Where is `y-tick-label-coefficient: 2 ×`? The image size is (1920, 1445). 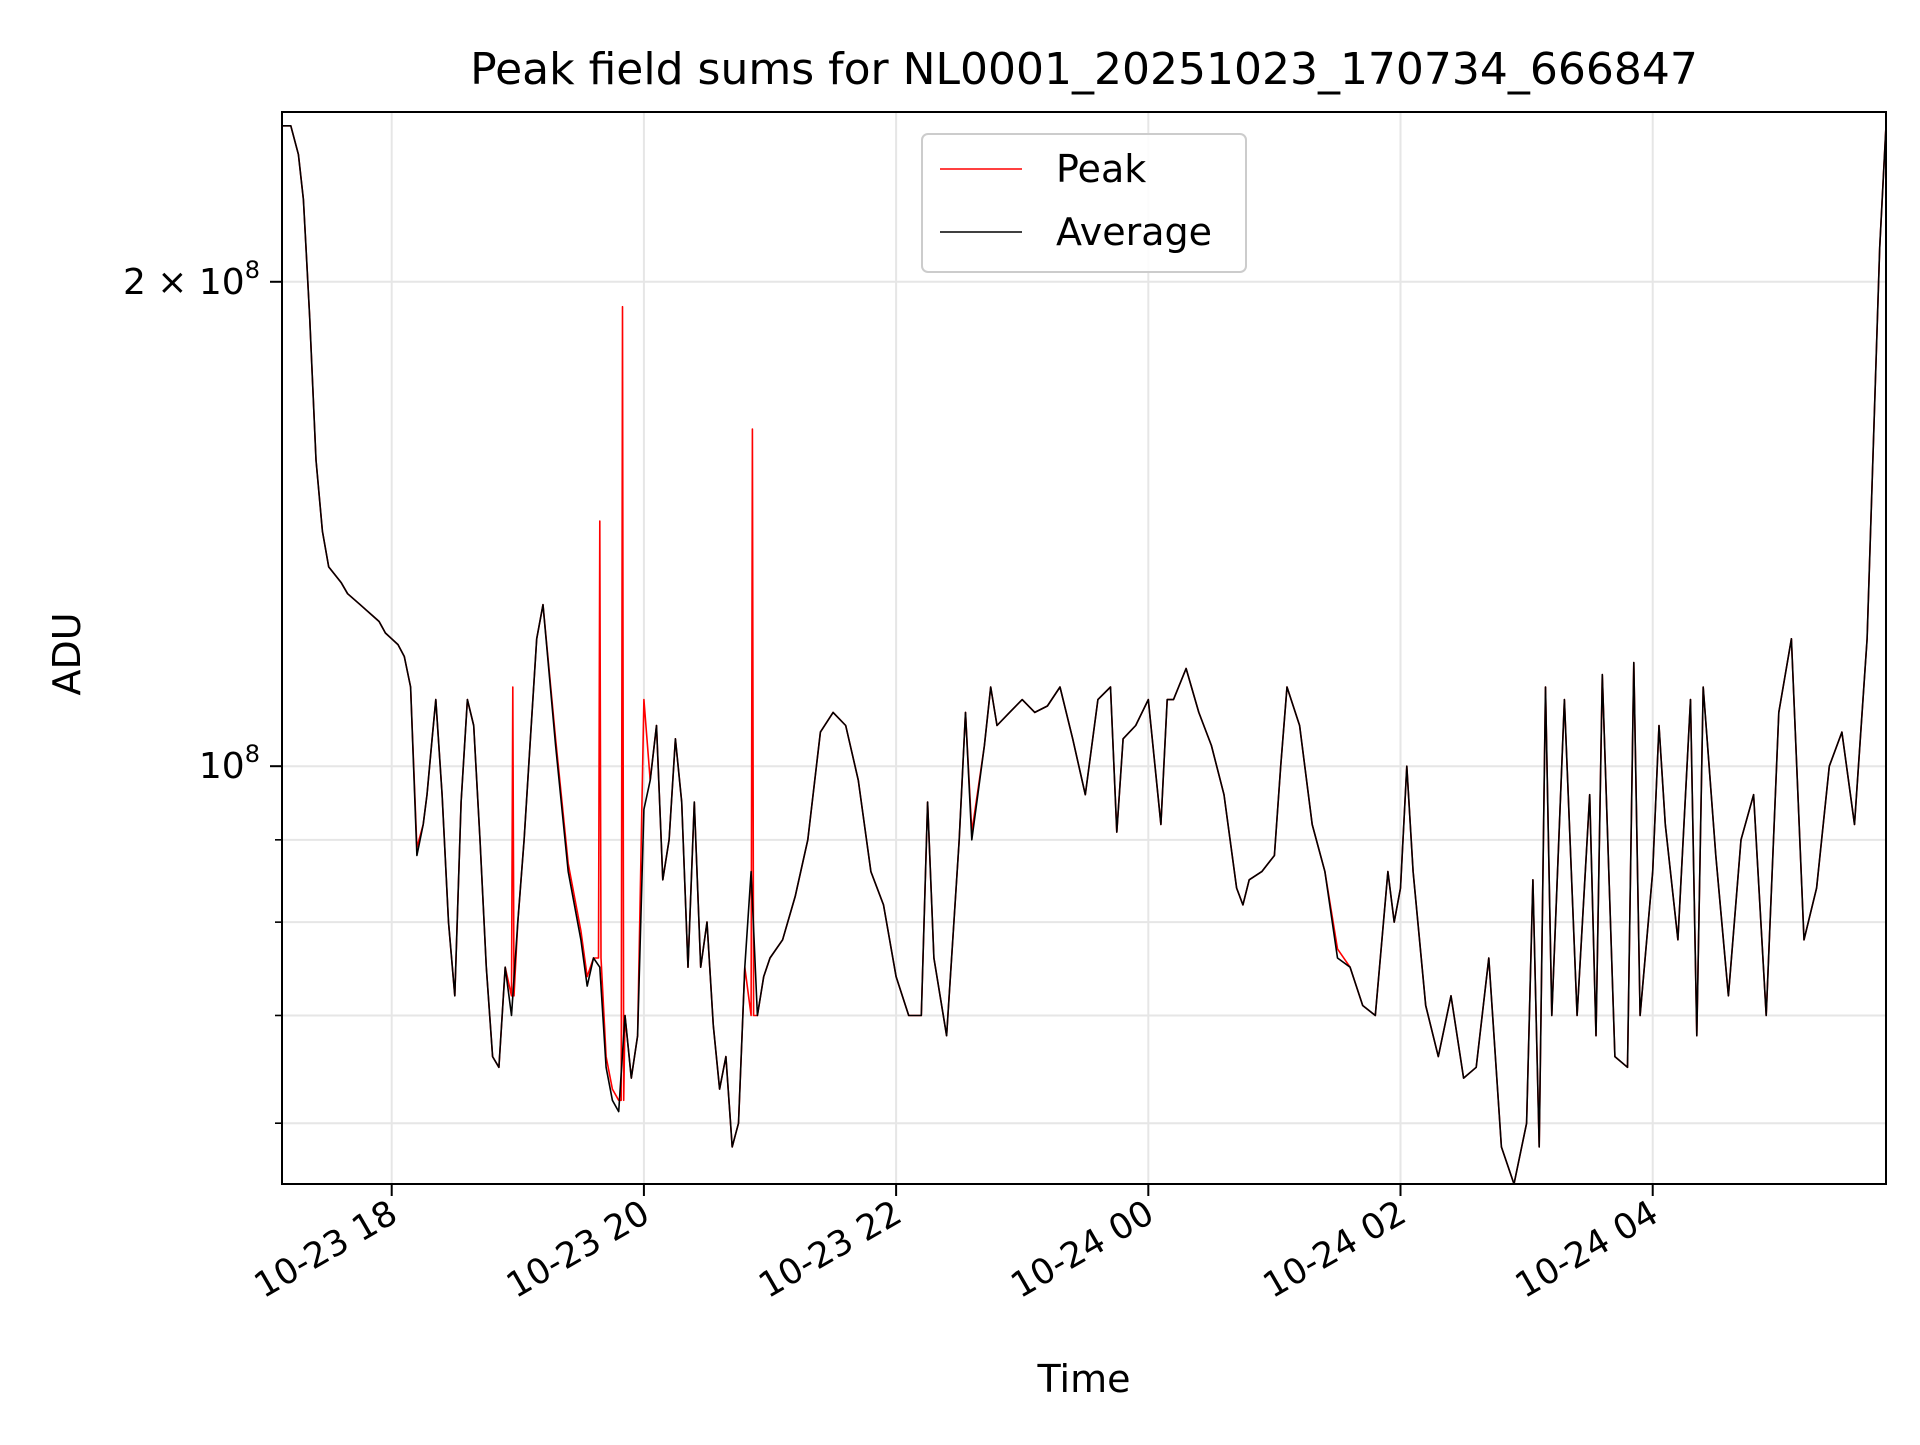
y-tick-label-coefficient: 2 × is located at coordinates (161, 282).